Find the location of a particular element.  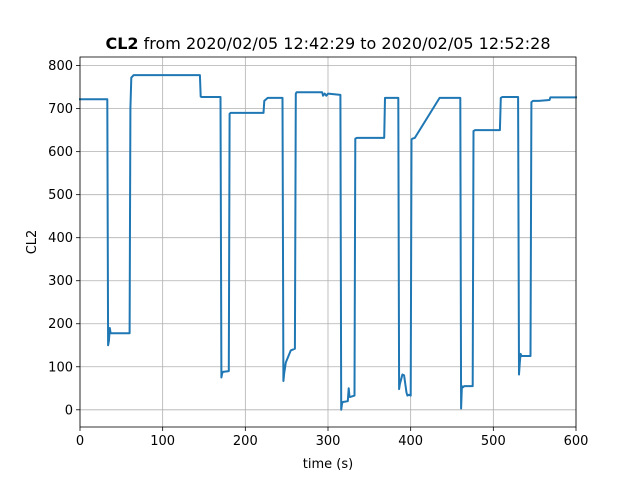

y-tick-label: 800 is located at coordinates (60, 66).